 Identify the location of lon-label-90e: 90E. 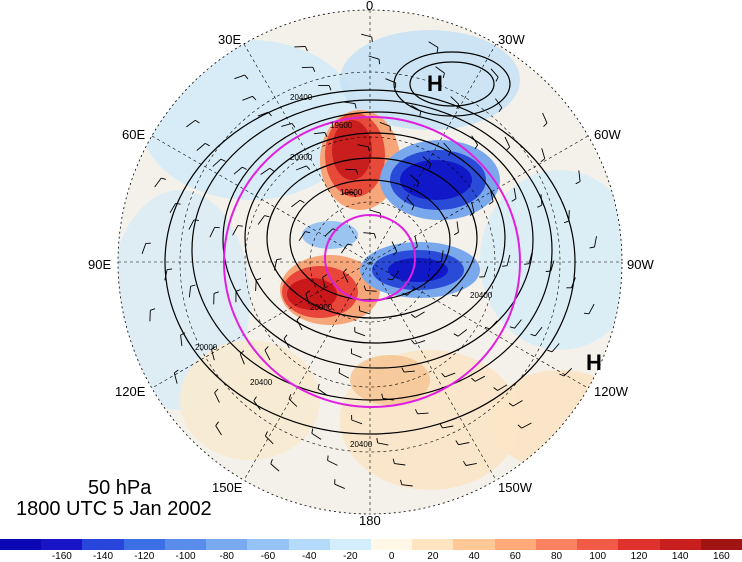
(99, 264).